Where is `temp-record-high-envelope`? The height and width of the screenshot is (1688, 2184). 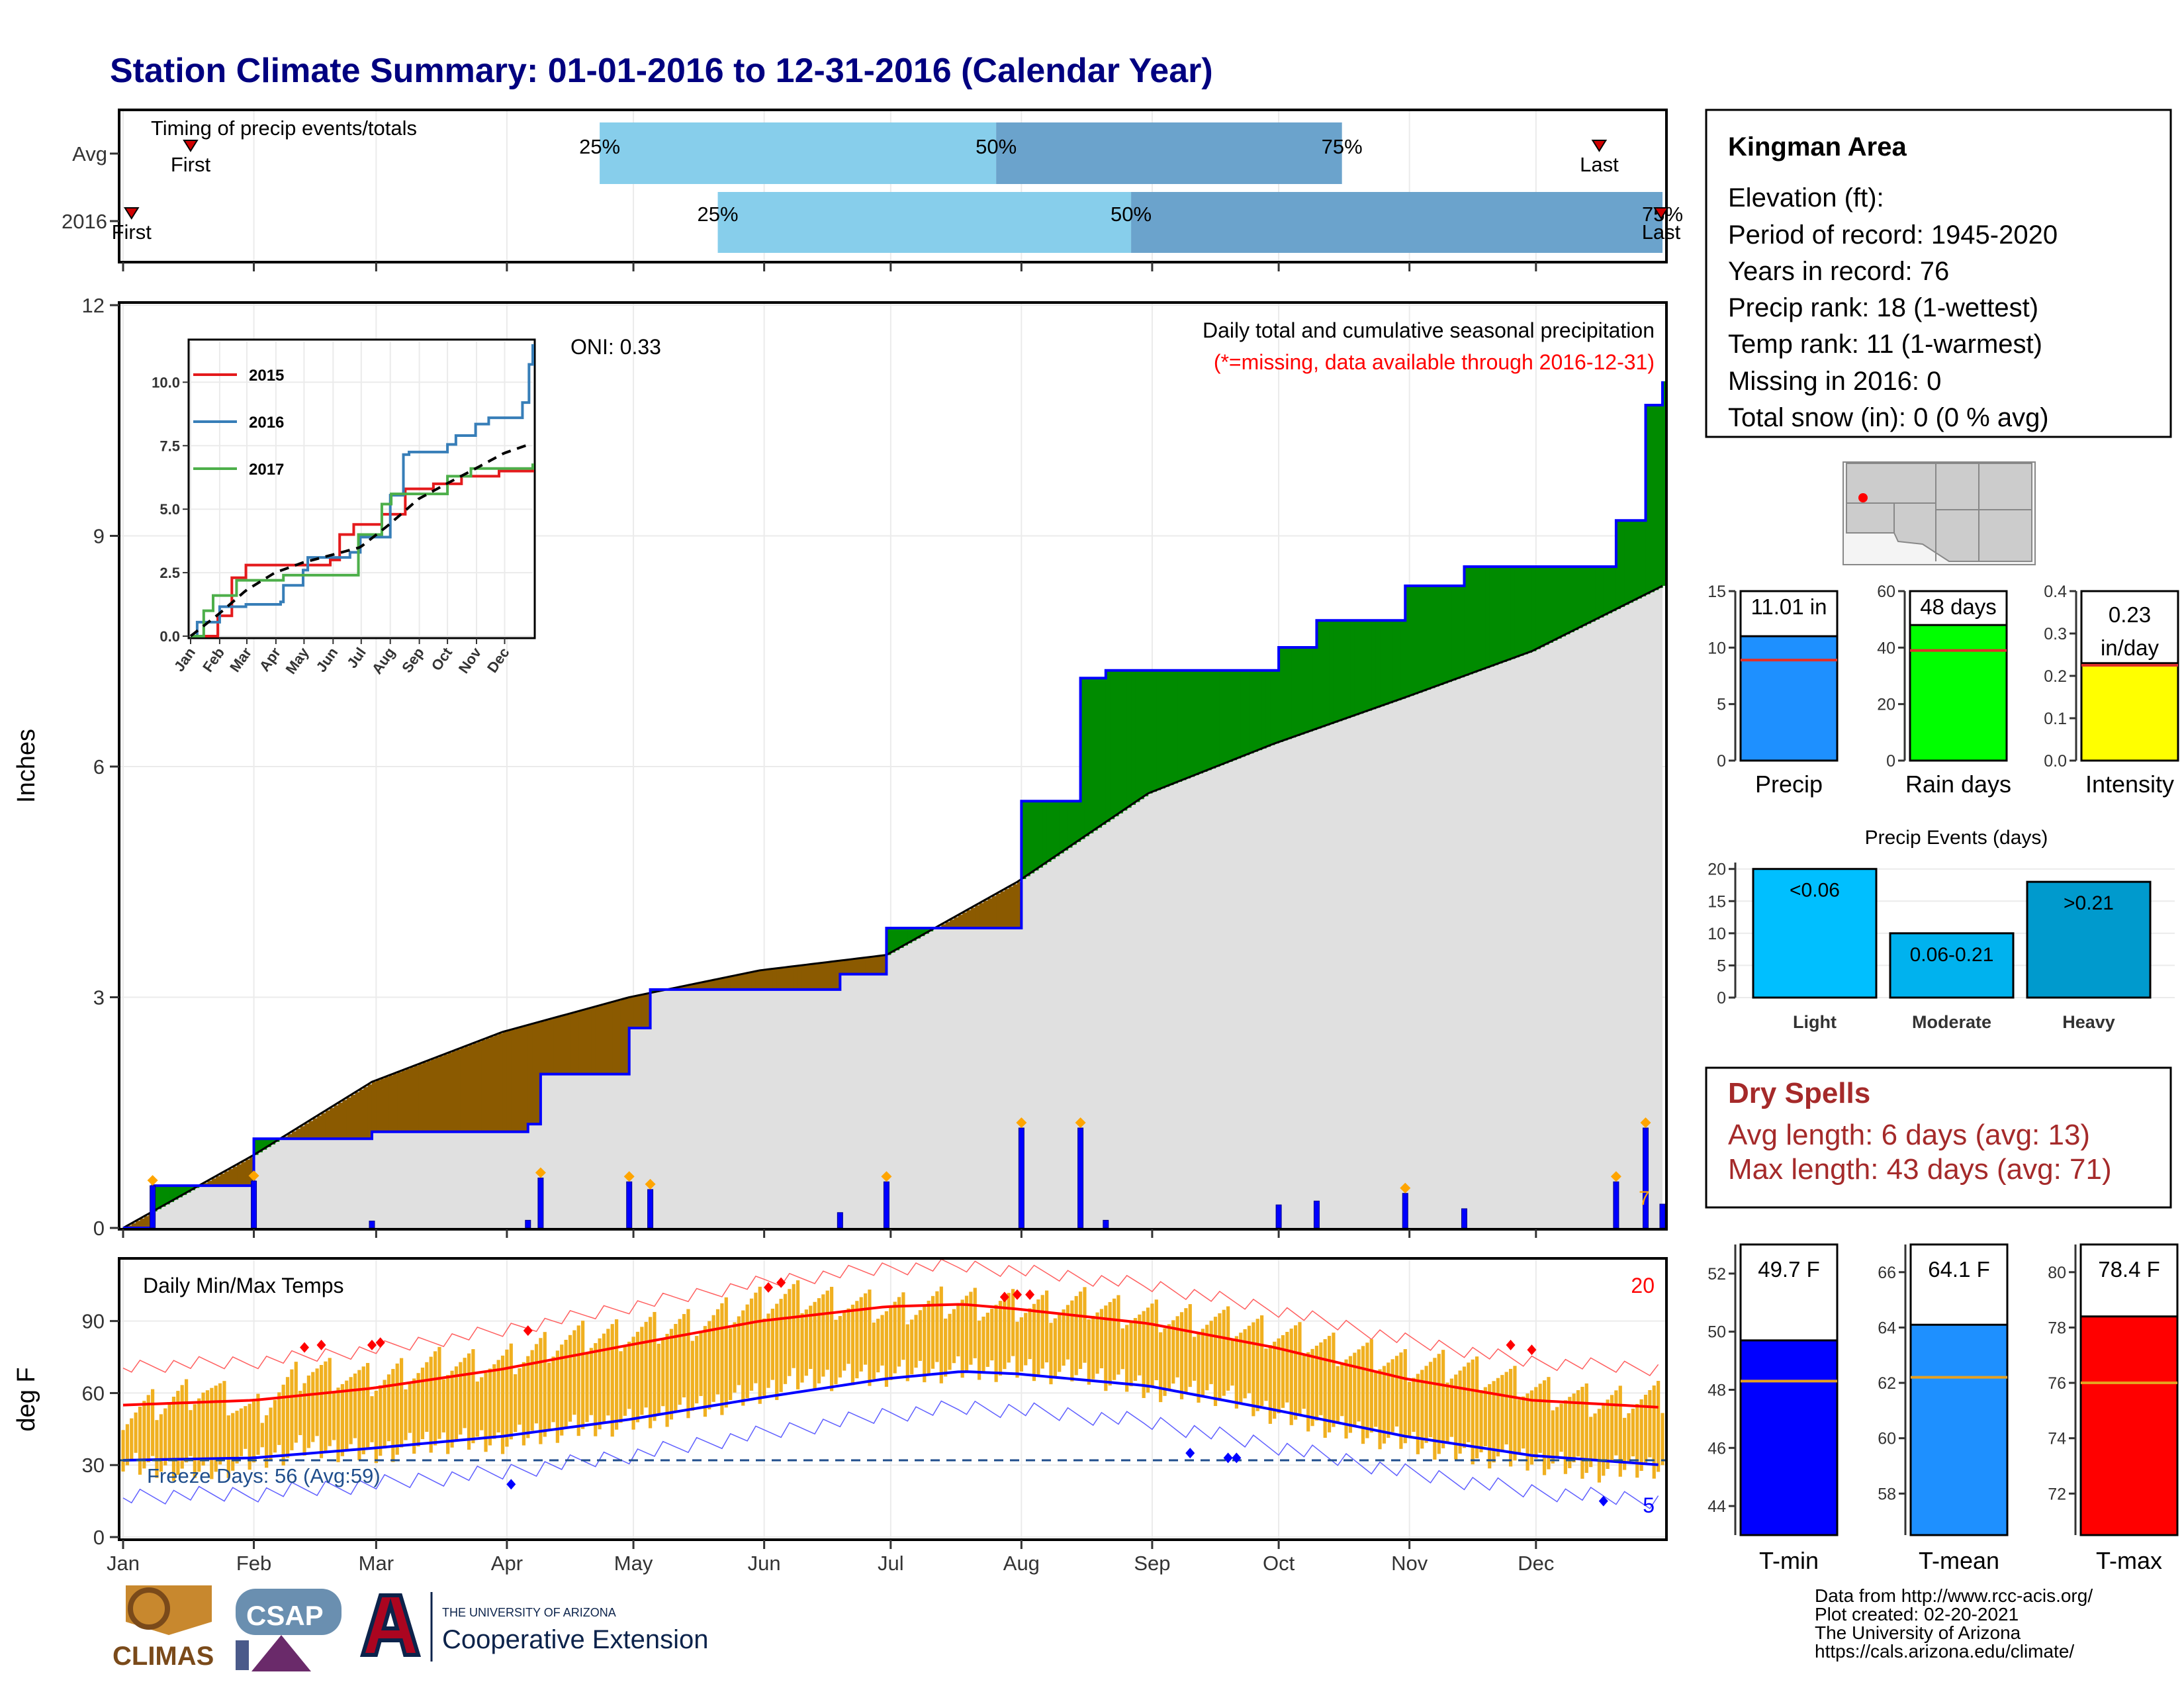 temp-record-high-envelope is located at coordinates (890, 1317).